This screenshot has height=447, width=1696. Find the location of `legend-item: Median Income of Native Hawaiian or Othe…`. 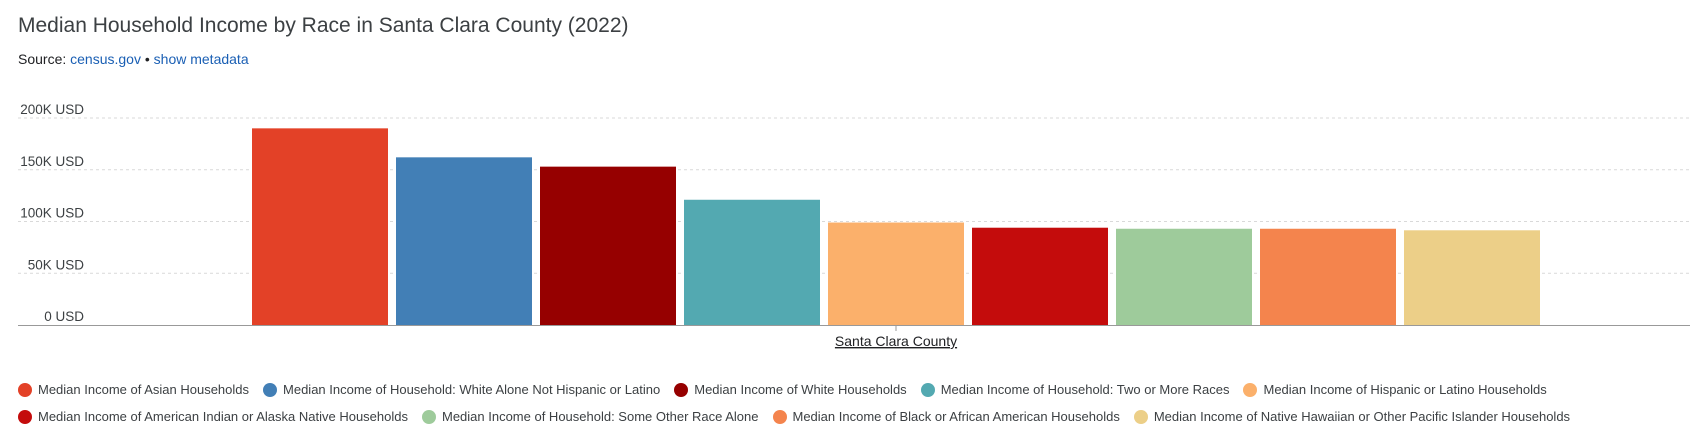

legend-item: Median Income of Native Hawaiian or Othe… is located at coordinates (1352, 416).